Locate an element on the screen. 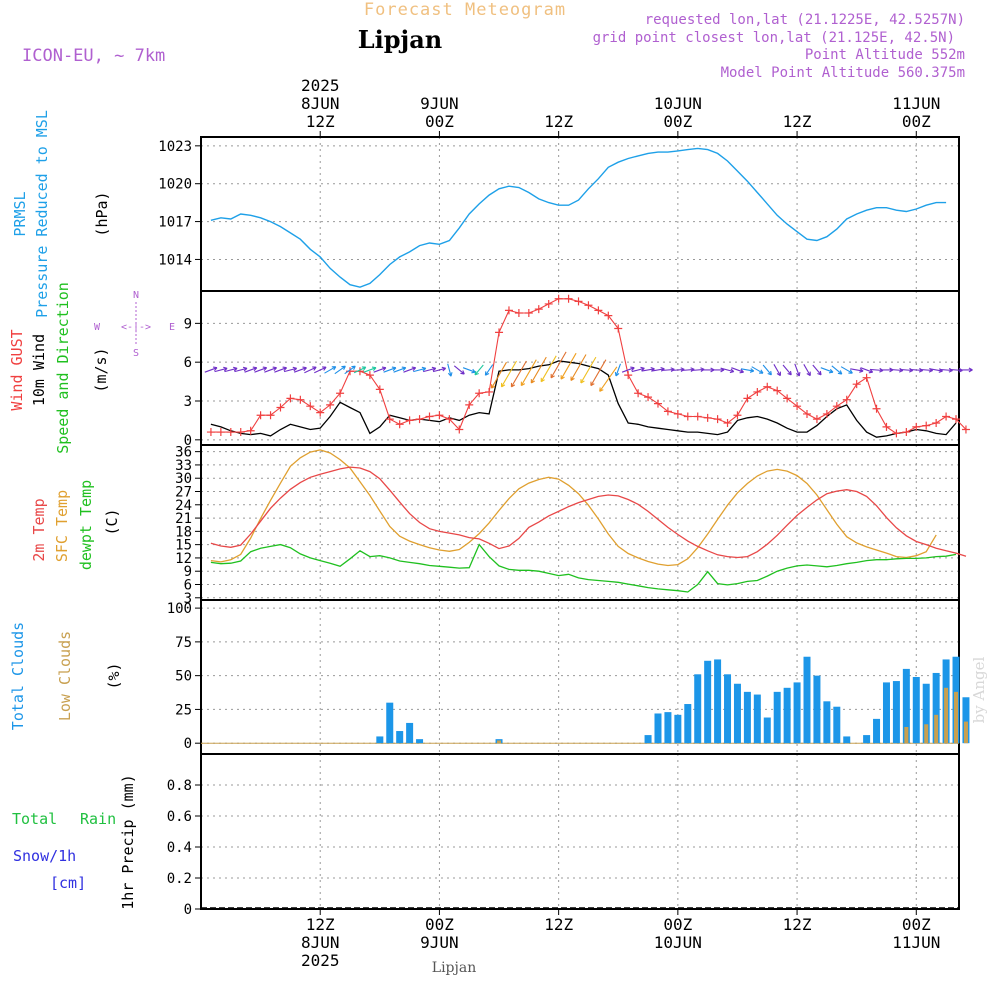 The height and width of the screenshot is (1000, 1000). temp-sfc-label: SFC Temp is located at coordinates (62, 526).